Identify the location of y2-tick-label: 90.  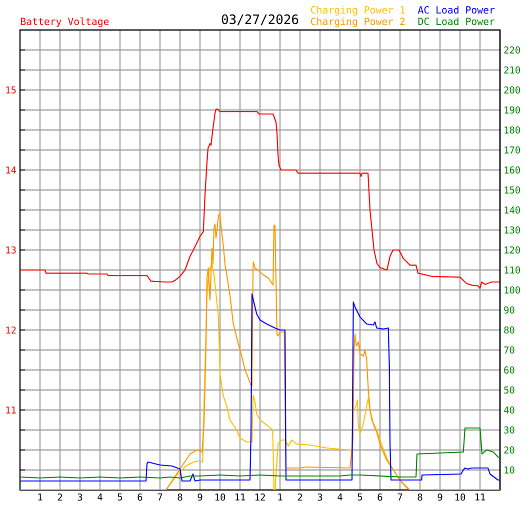
(509, 310).